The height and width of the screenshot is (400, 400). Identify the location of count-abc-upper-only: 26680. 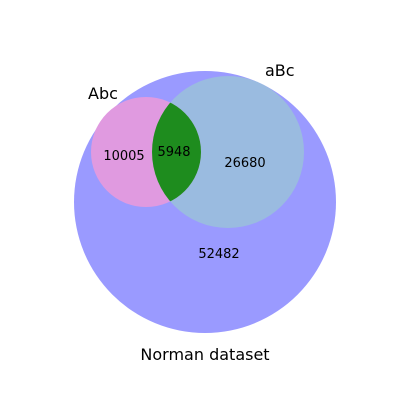
(244, 163).